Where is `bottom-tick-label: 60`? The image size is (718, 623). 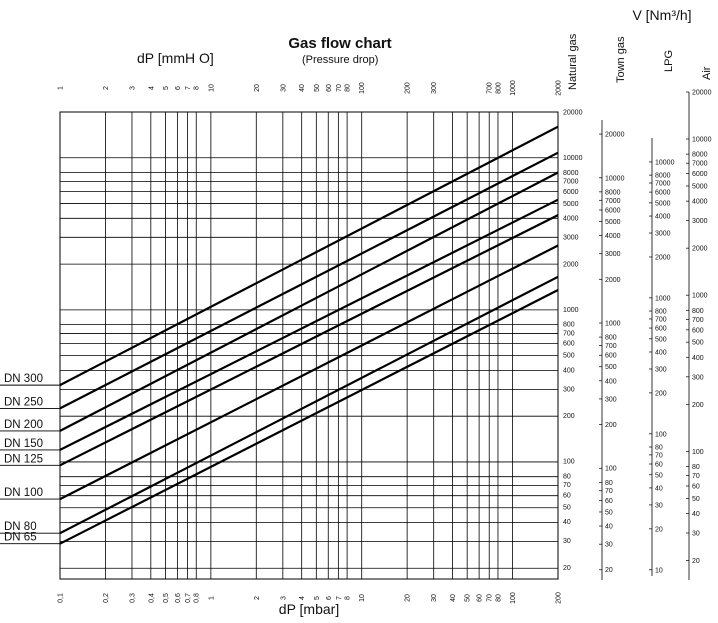
bottom-tick-label: 60 is located at coordinates (480, 598).